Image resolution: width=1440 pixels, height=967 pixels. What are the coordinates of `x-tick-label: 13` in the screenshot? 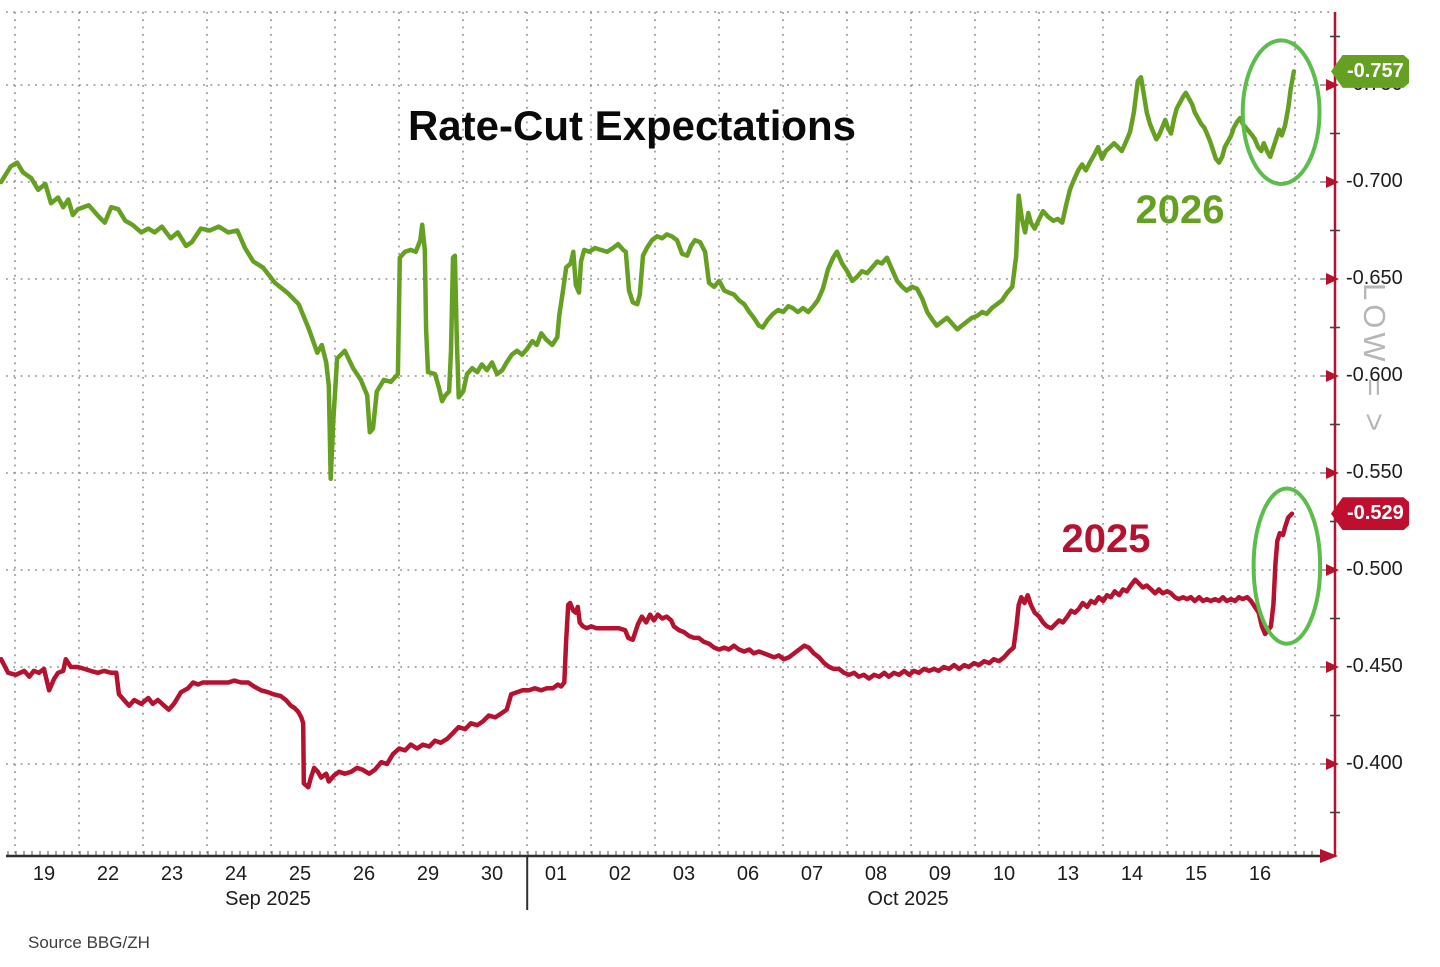 It's located at (1068, 874).